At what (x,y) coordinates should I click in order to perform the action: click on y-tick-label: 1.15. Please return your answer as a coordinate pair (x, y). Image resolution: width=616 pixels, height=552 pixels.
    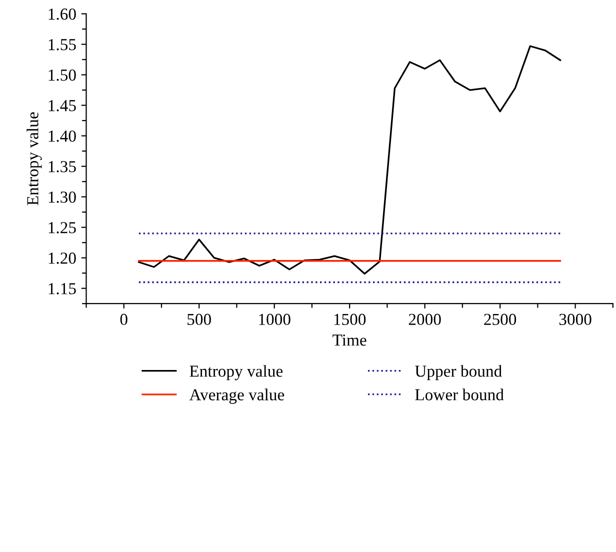
    Looking at the image, I should click on (62, 288).